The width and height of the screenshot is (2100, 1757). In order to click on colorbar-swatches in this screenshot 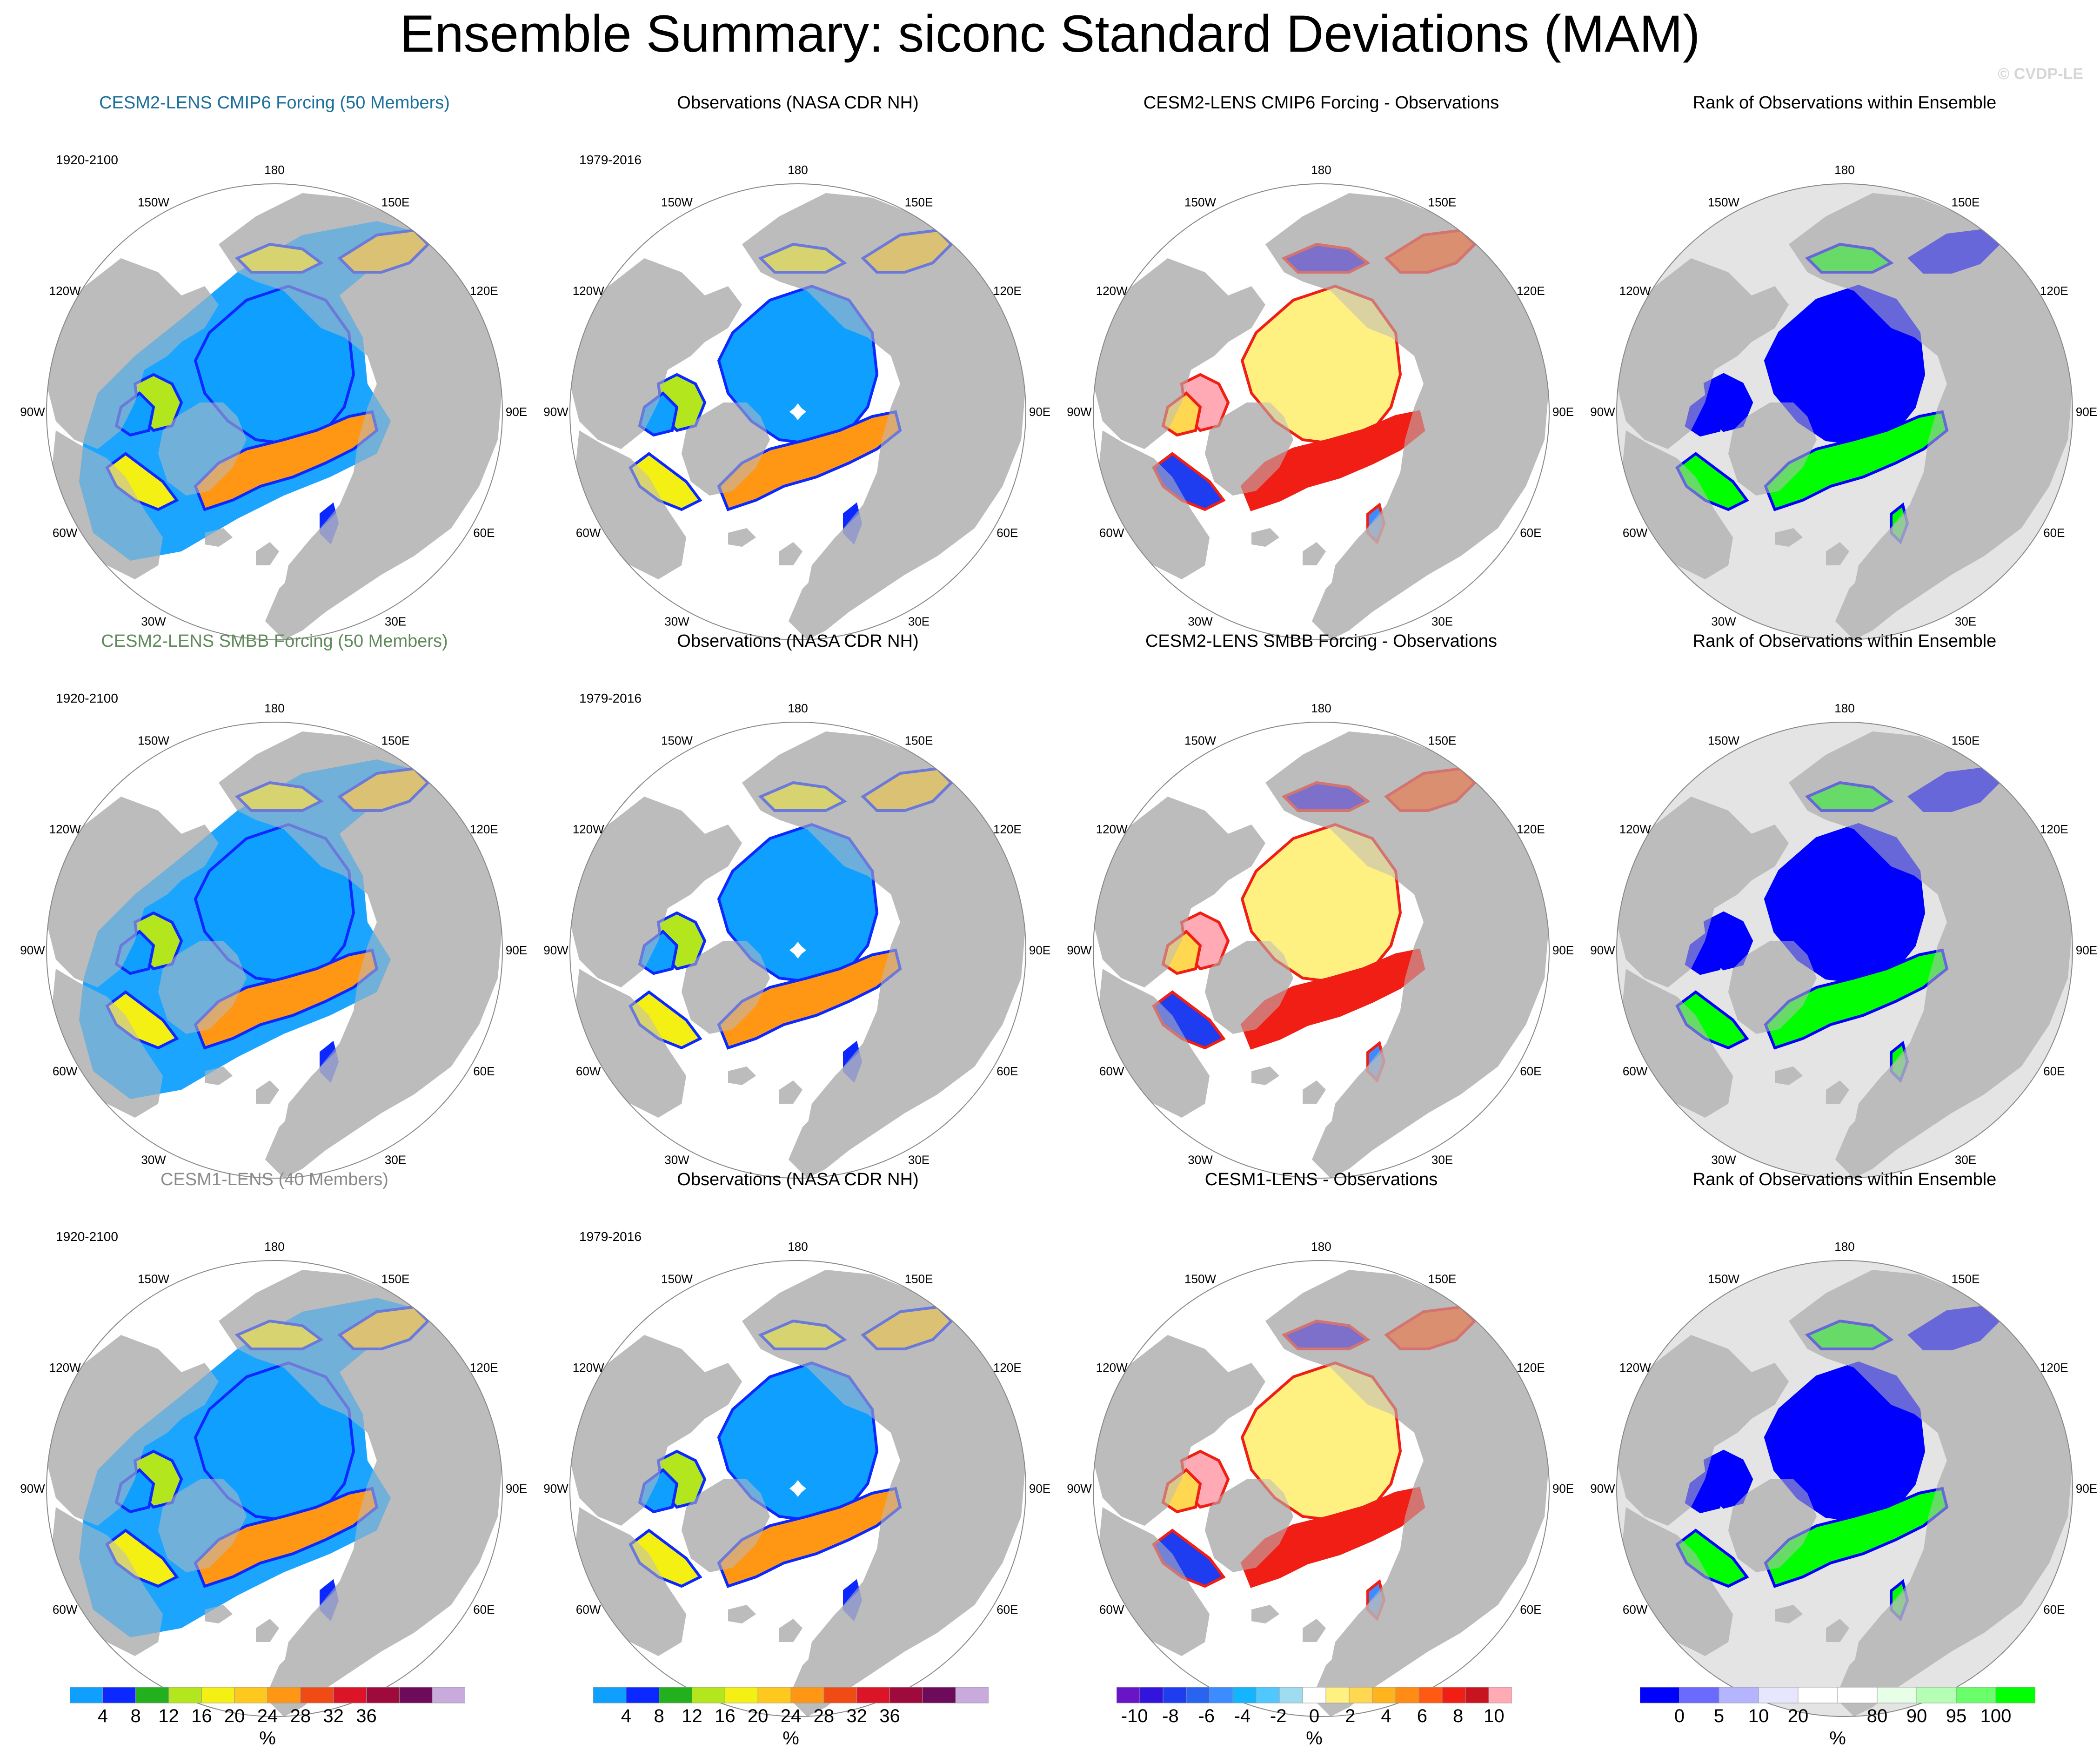, I will do `click(1837, 1695)`.